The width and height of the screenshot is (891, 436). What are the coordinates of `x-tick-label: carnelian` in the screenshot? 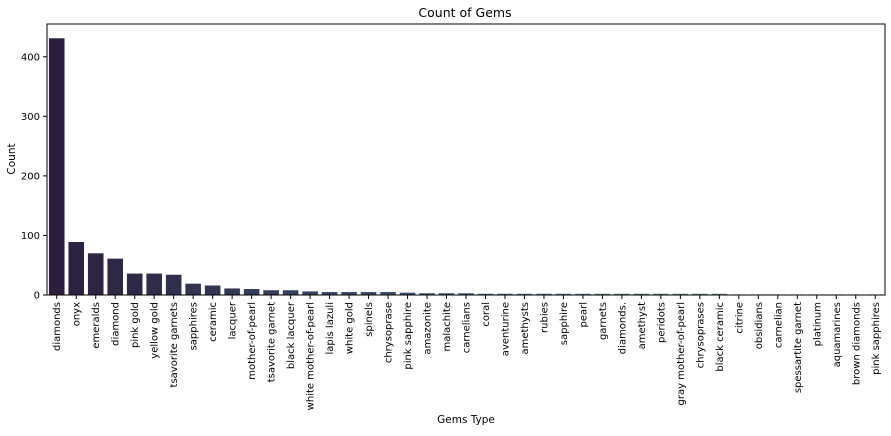 It's located at (778, 325).